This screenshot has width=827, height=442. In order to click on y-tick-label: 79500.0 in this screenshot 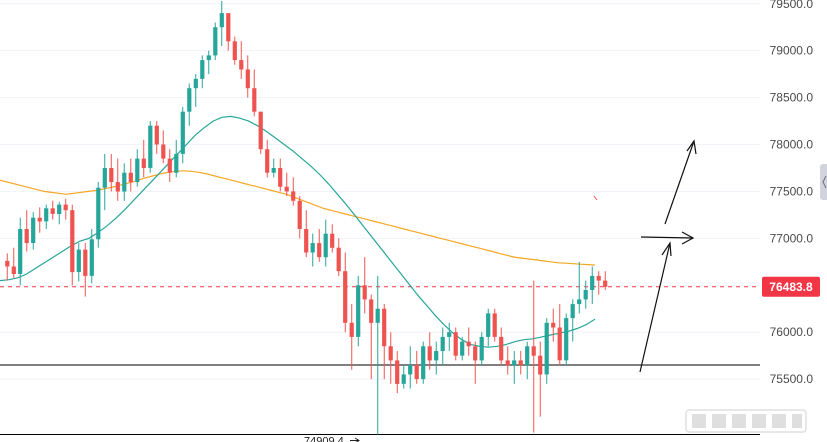, I will do `click(792, 5)`.